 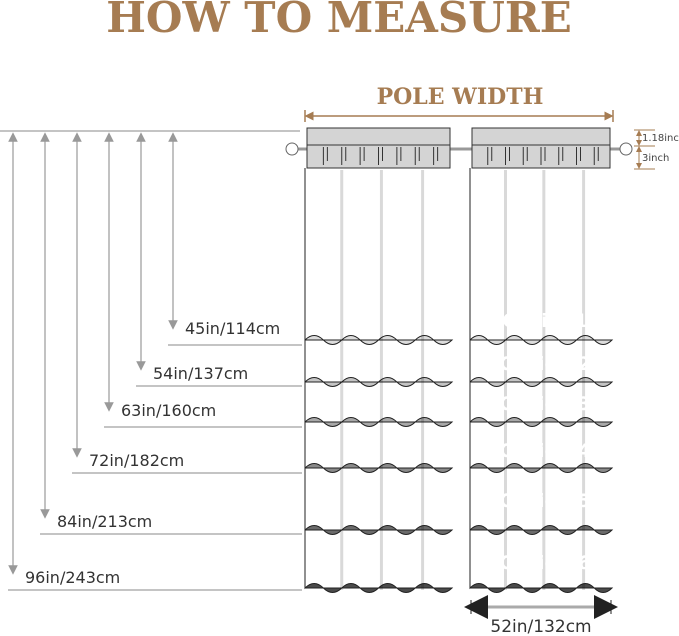 I want to click on panel-width-dimension: 52in/132cm, so click(x=541, y=615).